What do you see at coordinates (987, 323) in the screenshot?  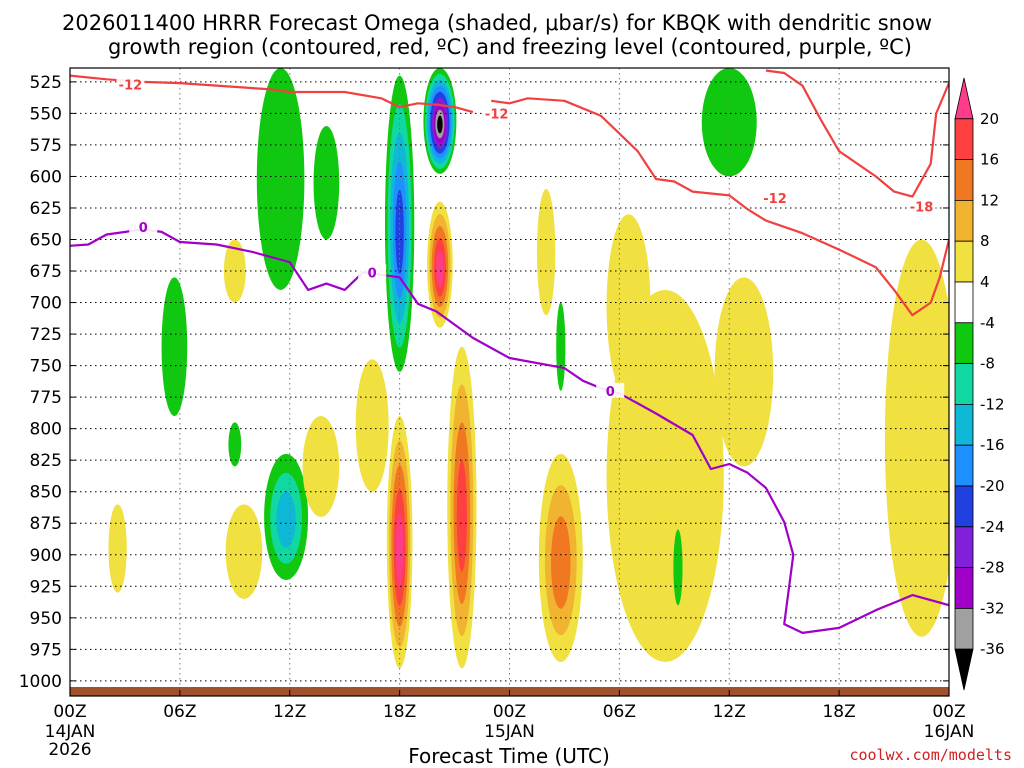 I see `colorbar-label: -4` at bounding box center [987, 323].